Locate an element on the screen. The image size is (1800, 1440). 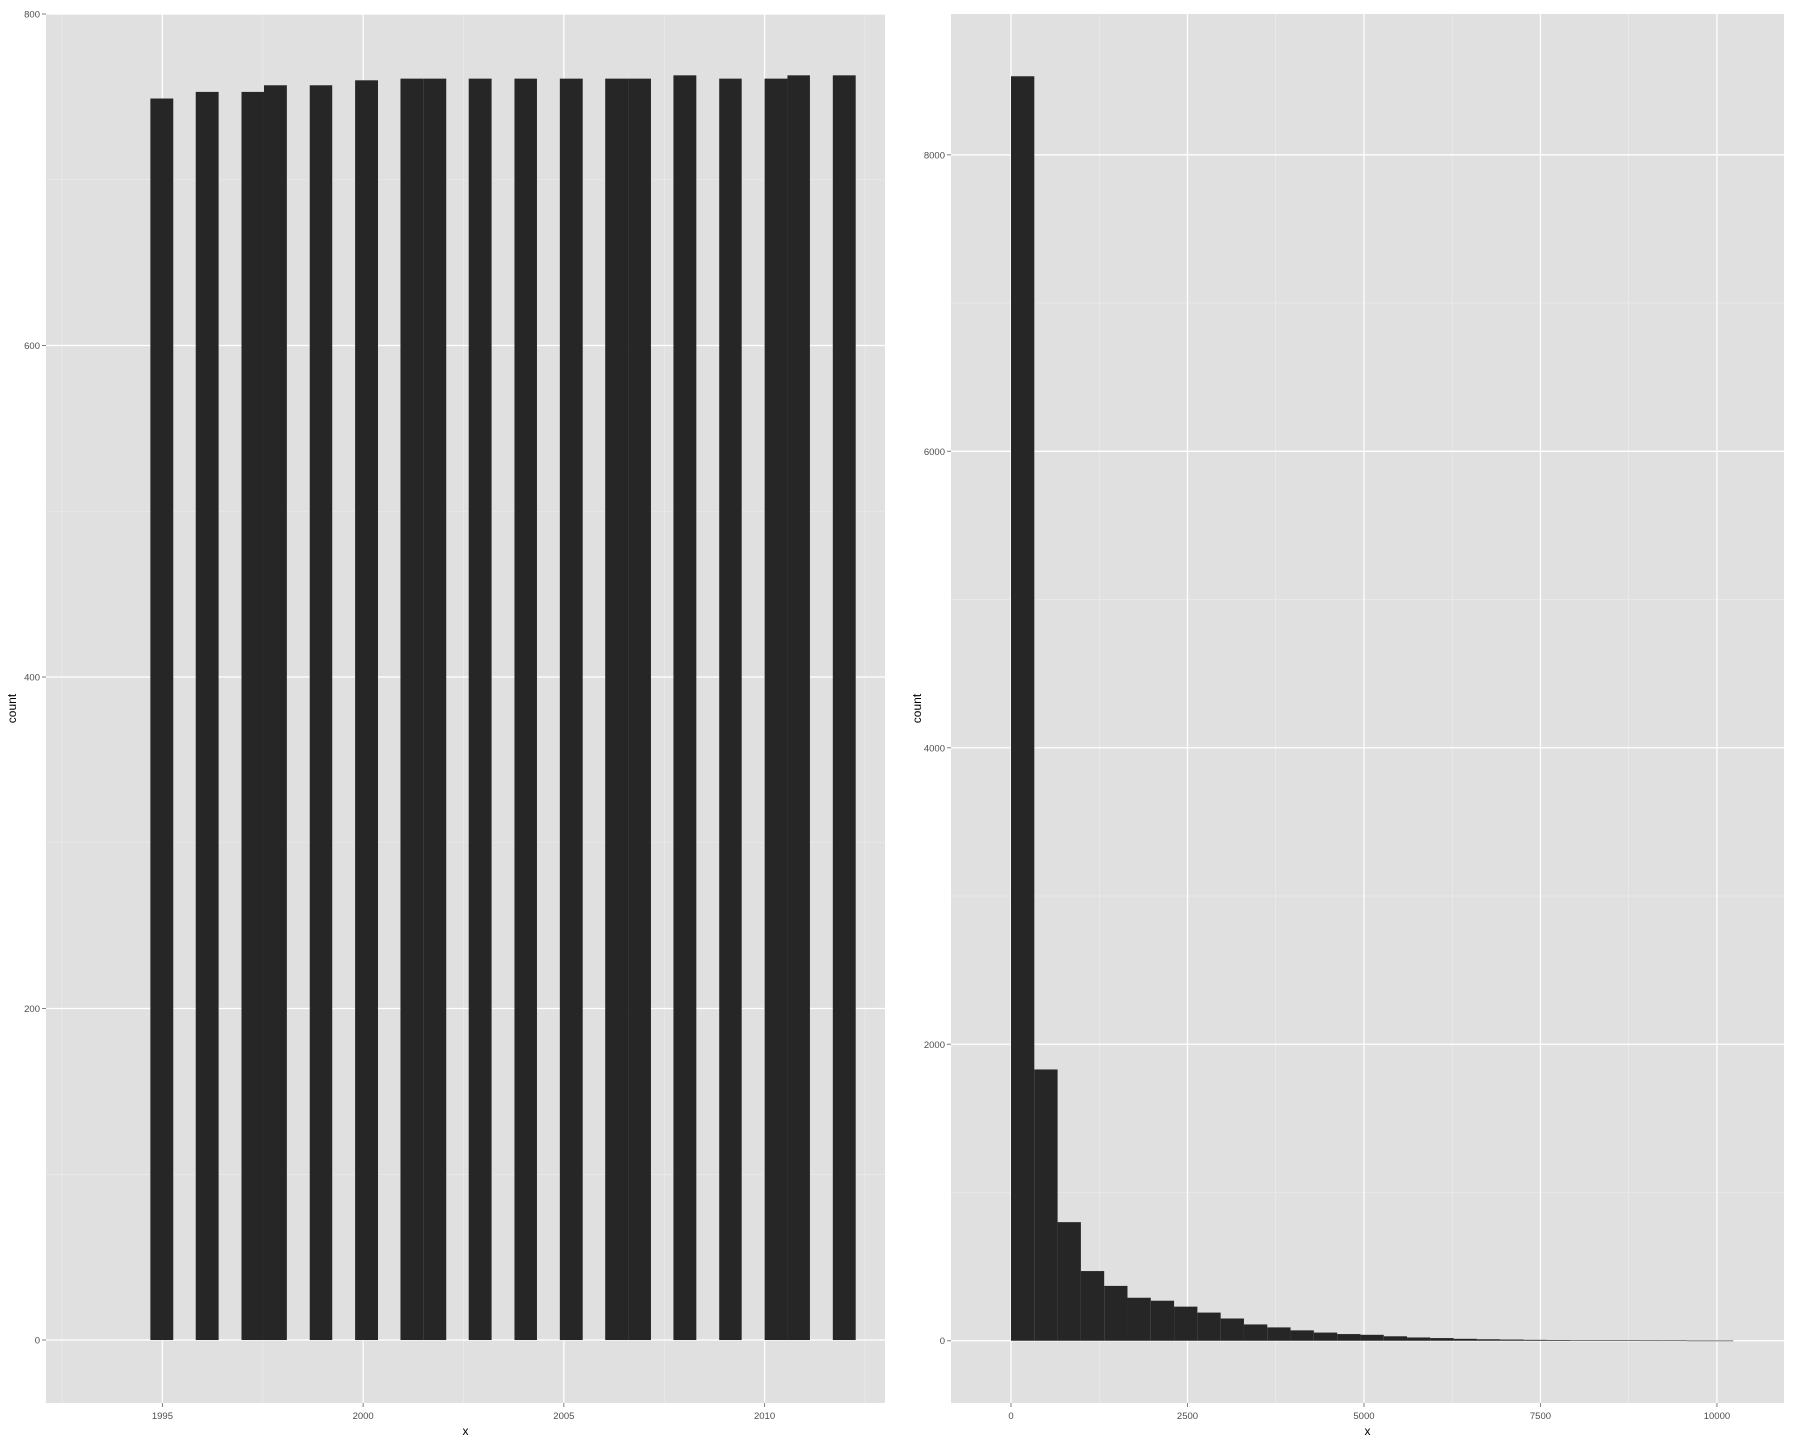
x-tick-label: 1995 is located at coordinates (162, 1416).